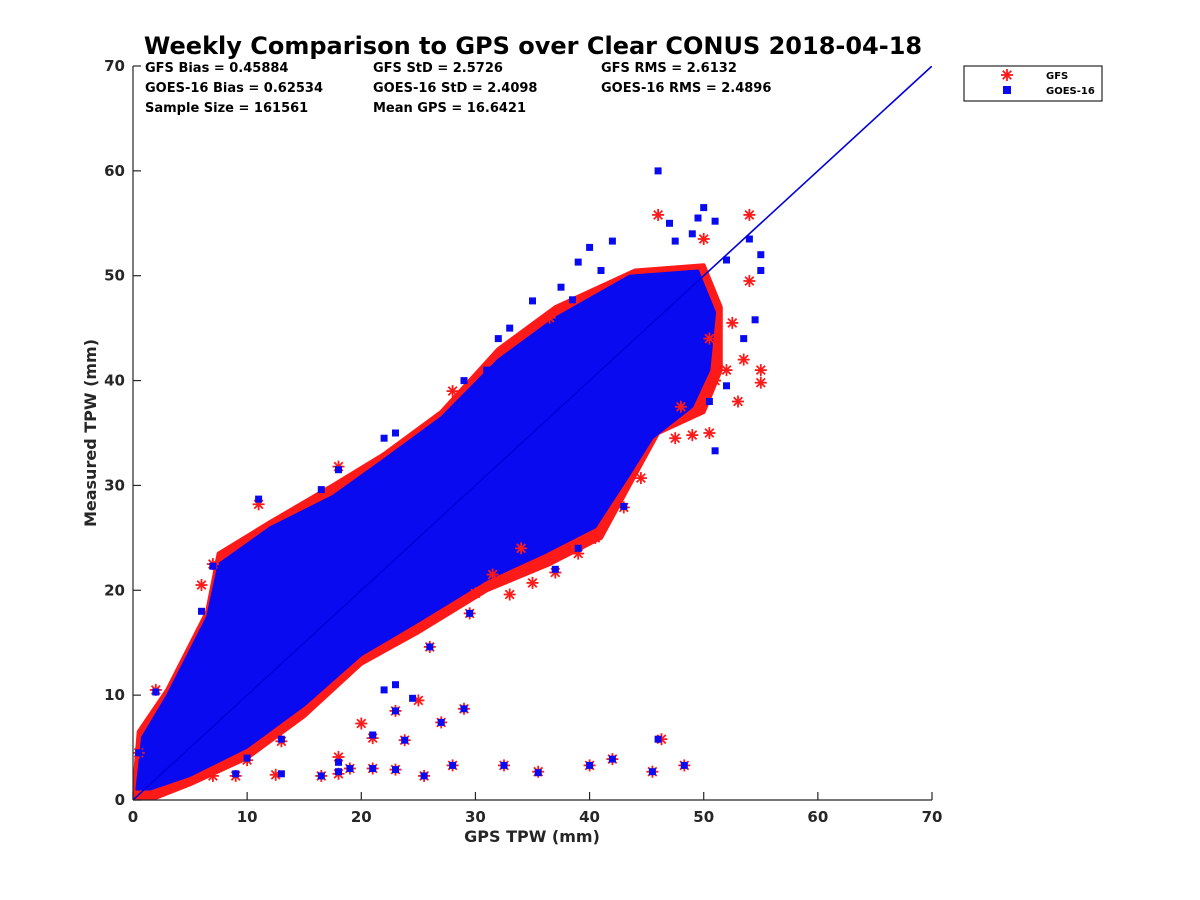  I want to click on x-tick-label: 0, so click(133, 817).